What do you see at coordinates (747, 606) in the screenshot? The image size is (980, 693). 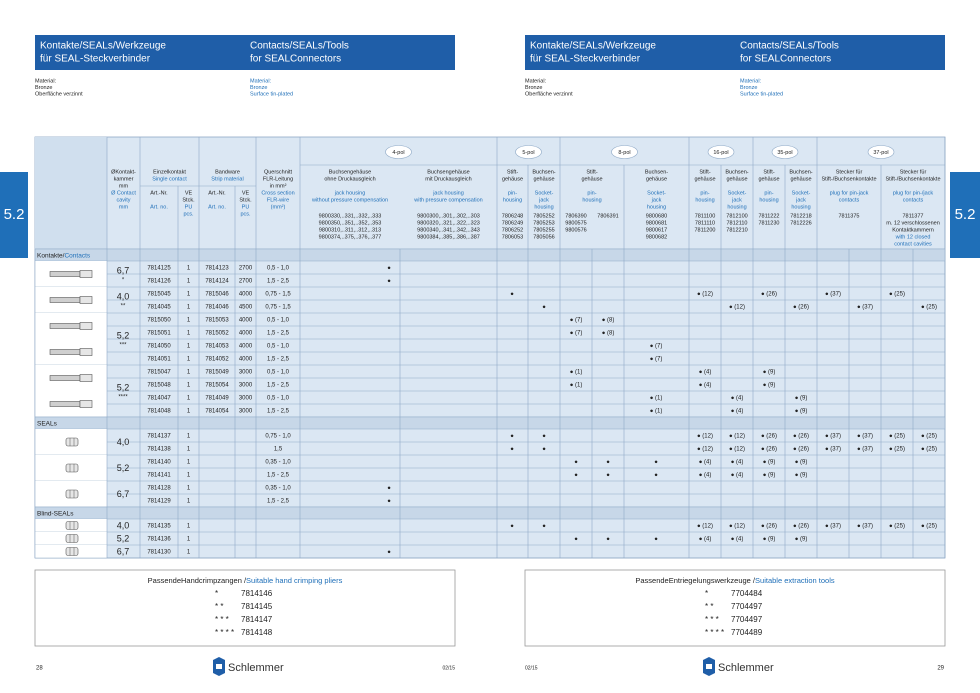 I see `tool-number: 7704497` at bounding box center [747, 606].